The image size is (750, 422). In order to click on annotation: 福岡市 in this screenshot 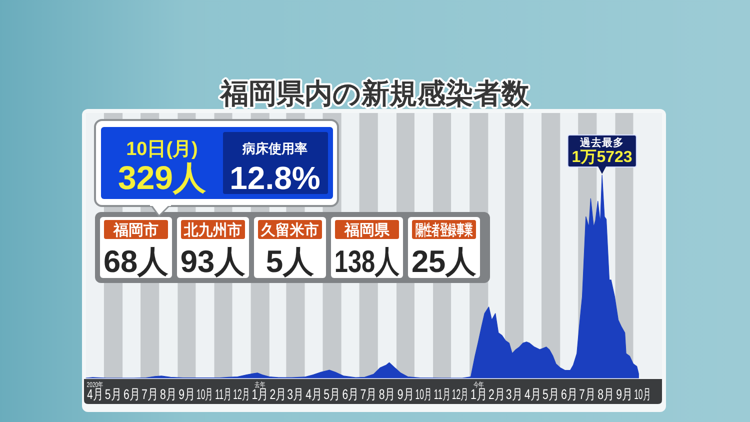, I will do `click(135, 230)`.